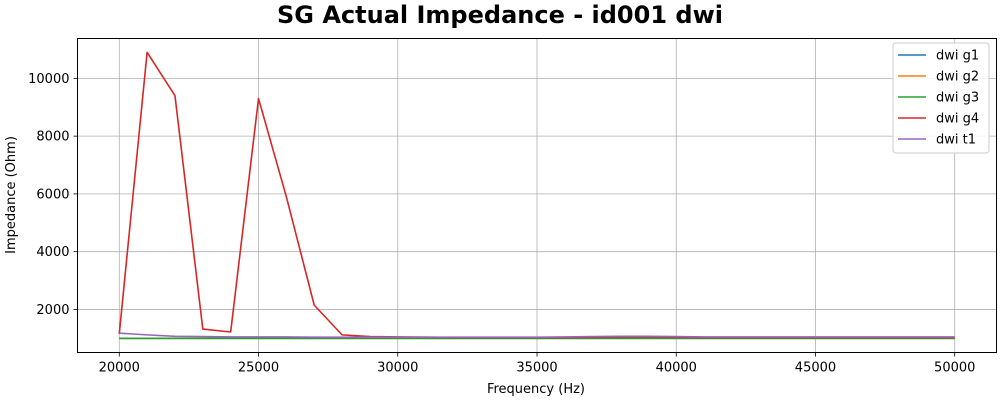  What do you see at coordinates (957, 119) in the screenshot?
I see `legend-label: dwi g4` at bounding box center [957, 119].